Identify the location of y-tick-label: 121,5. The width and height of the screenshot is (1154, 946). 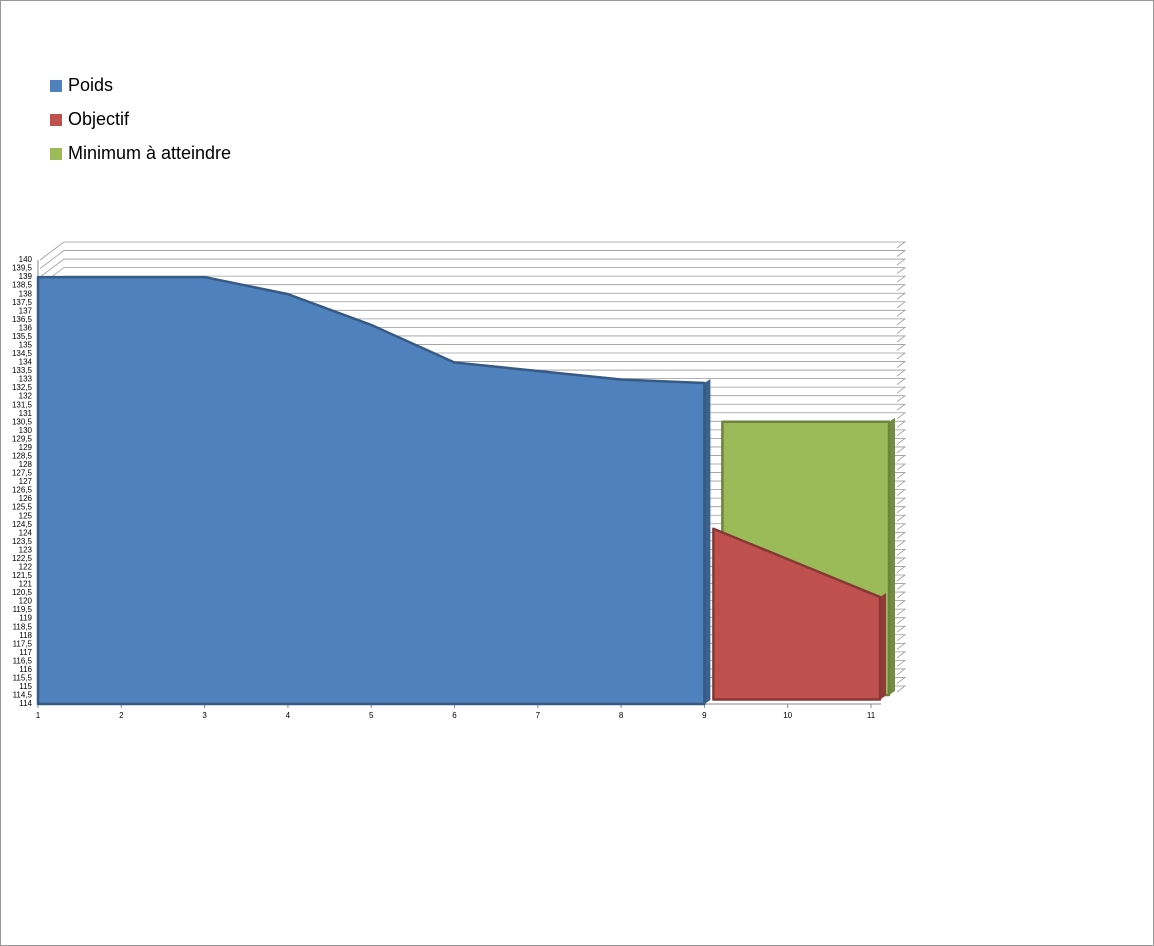
(22, 575).